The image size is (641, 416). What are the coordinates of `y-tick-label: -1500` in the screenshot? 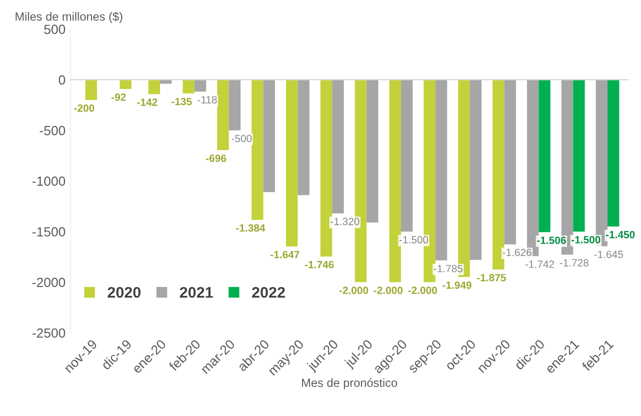 It's located at (49, 231).